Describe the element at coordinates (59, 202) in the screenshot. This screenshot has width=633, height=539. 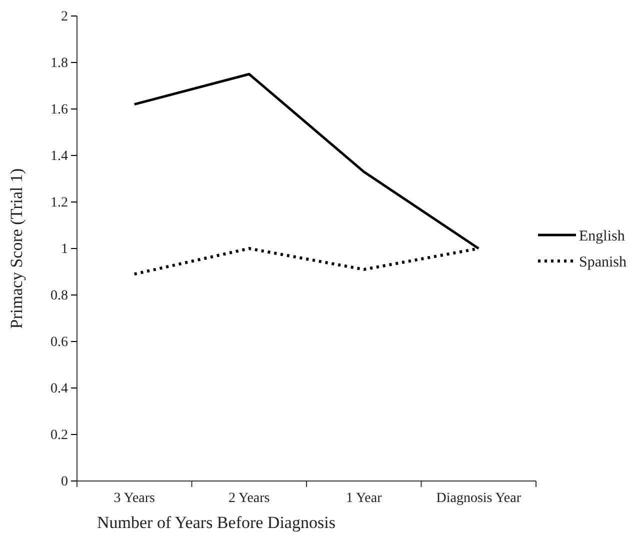
I see `y-tick-label: 1.2` at that location.